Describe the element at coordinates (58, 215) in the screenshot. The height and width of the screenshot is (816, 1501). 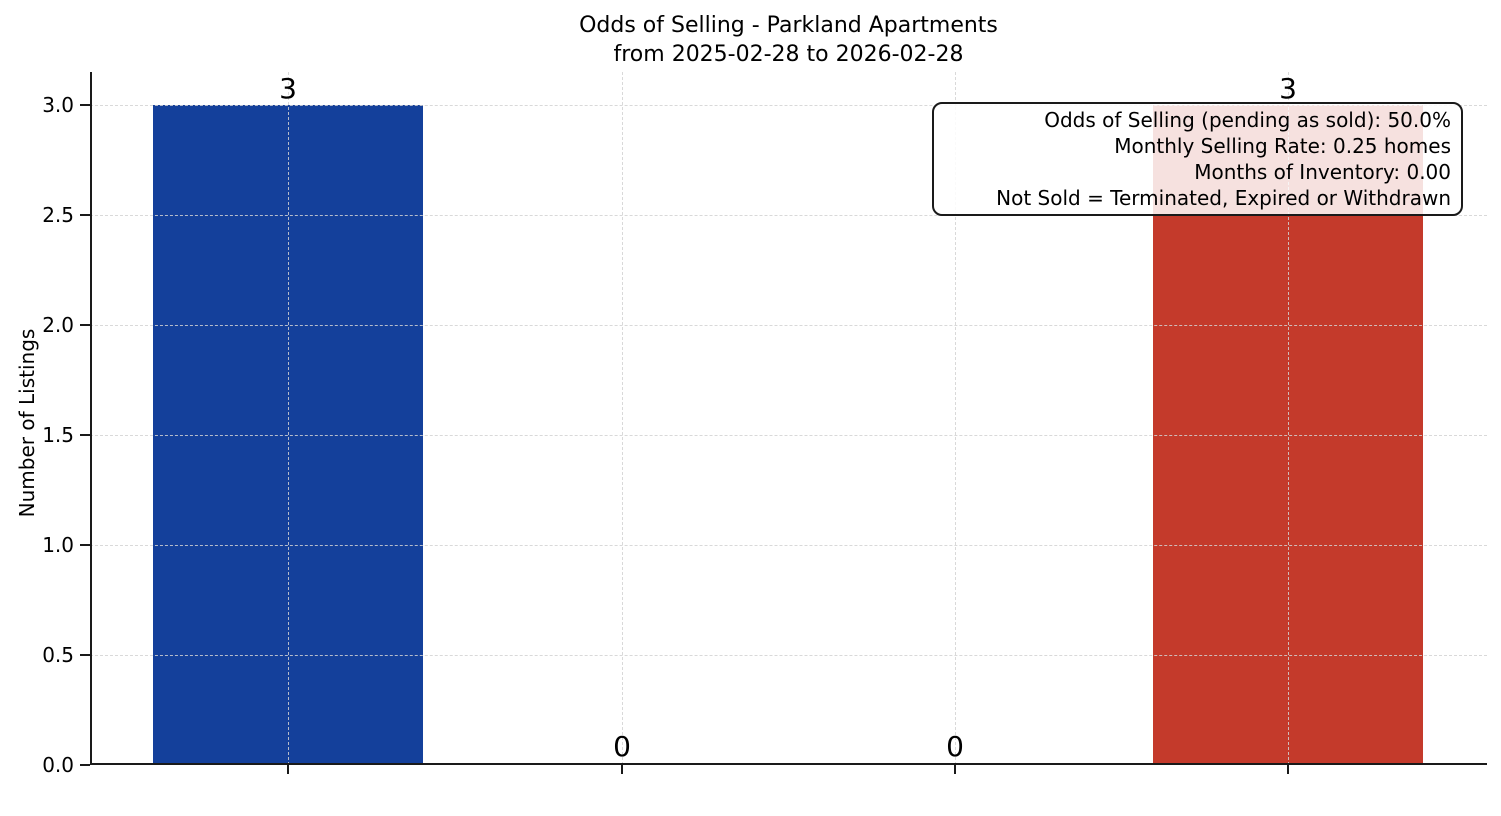
I see `y-tick-label-2.5: 2.5` at that location.